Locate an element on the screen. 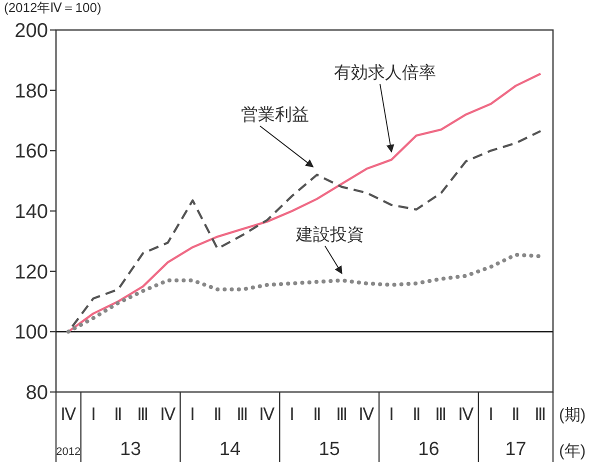 The height and width of the screenshot is (462, 597). text: 2012 is located at coordinates (68, 452).